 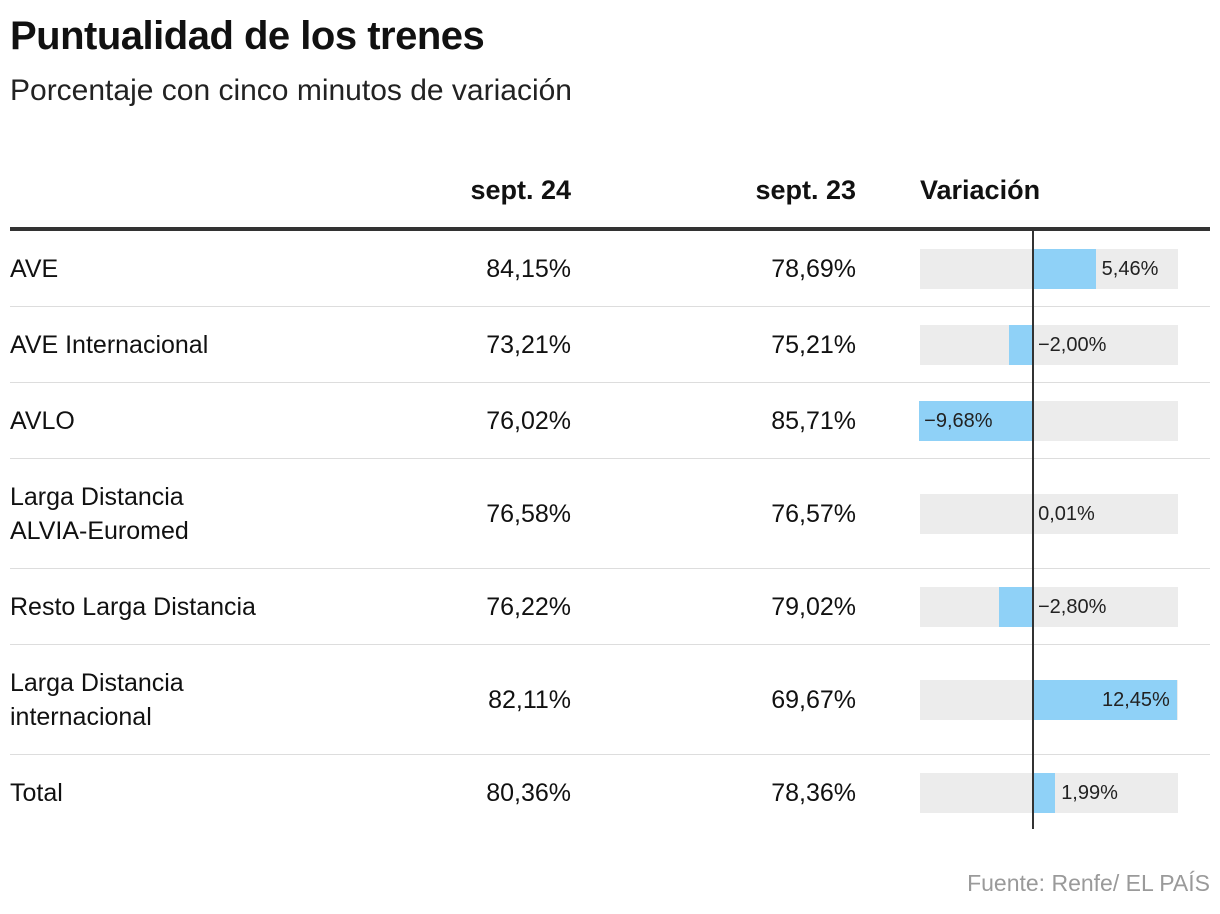 I want to click on row-label: AVE Internacional, so click(x=109, y=345).